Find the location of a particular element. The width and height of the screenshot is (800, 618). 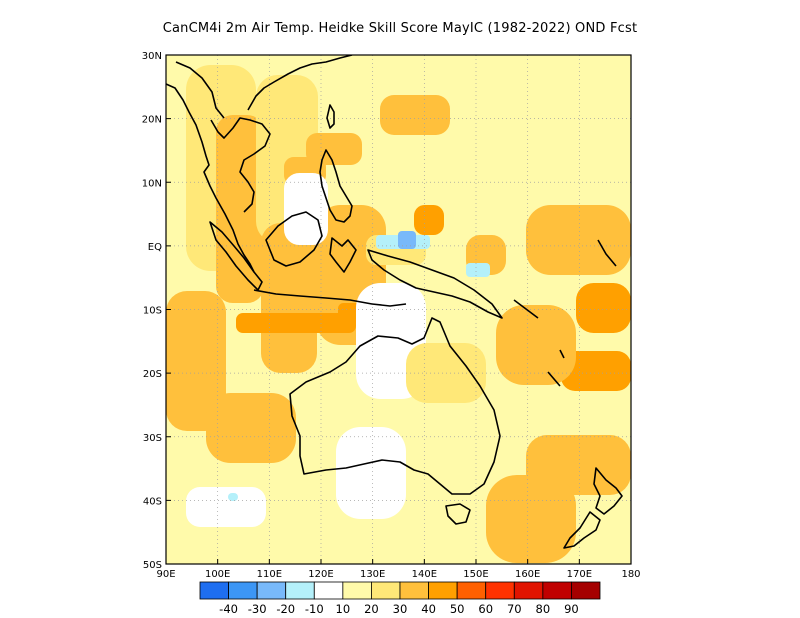

colorbar-label: 60 is located at coordinates (485, 609).